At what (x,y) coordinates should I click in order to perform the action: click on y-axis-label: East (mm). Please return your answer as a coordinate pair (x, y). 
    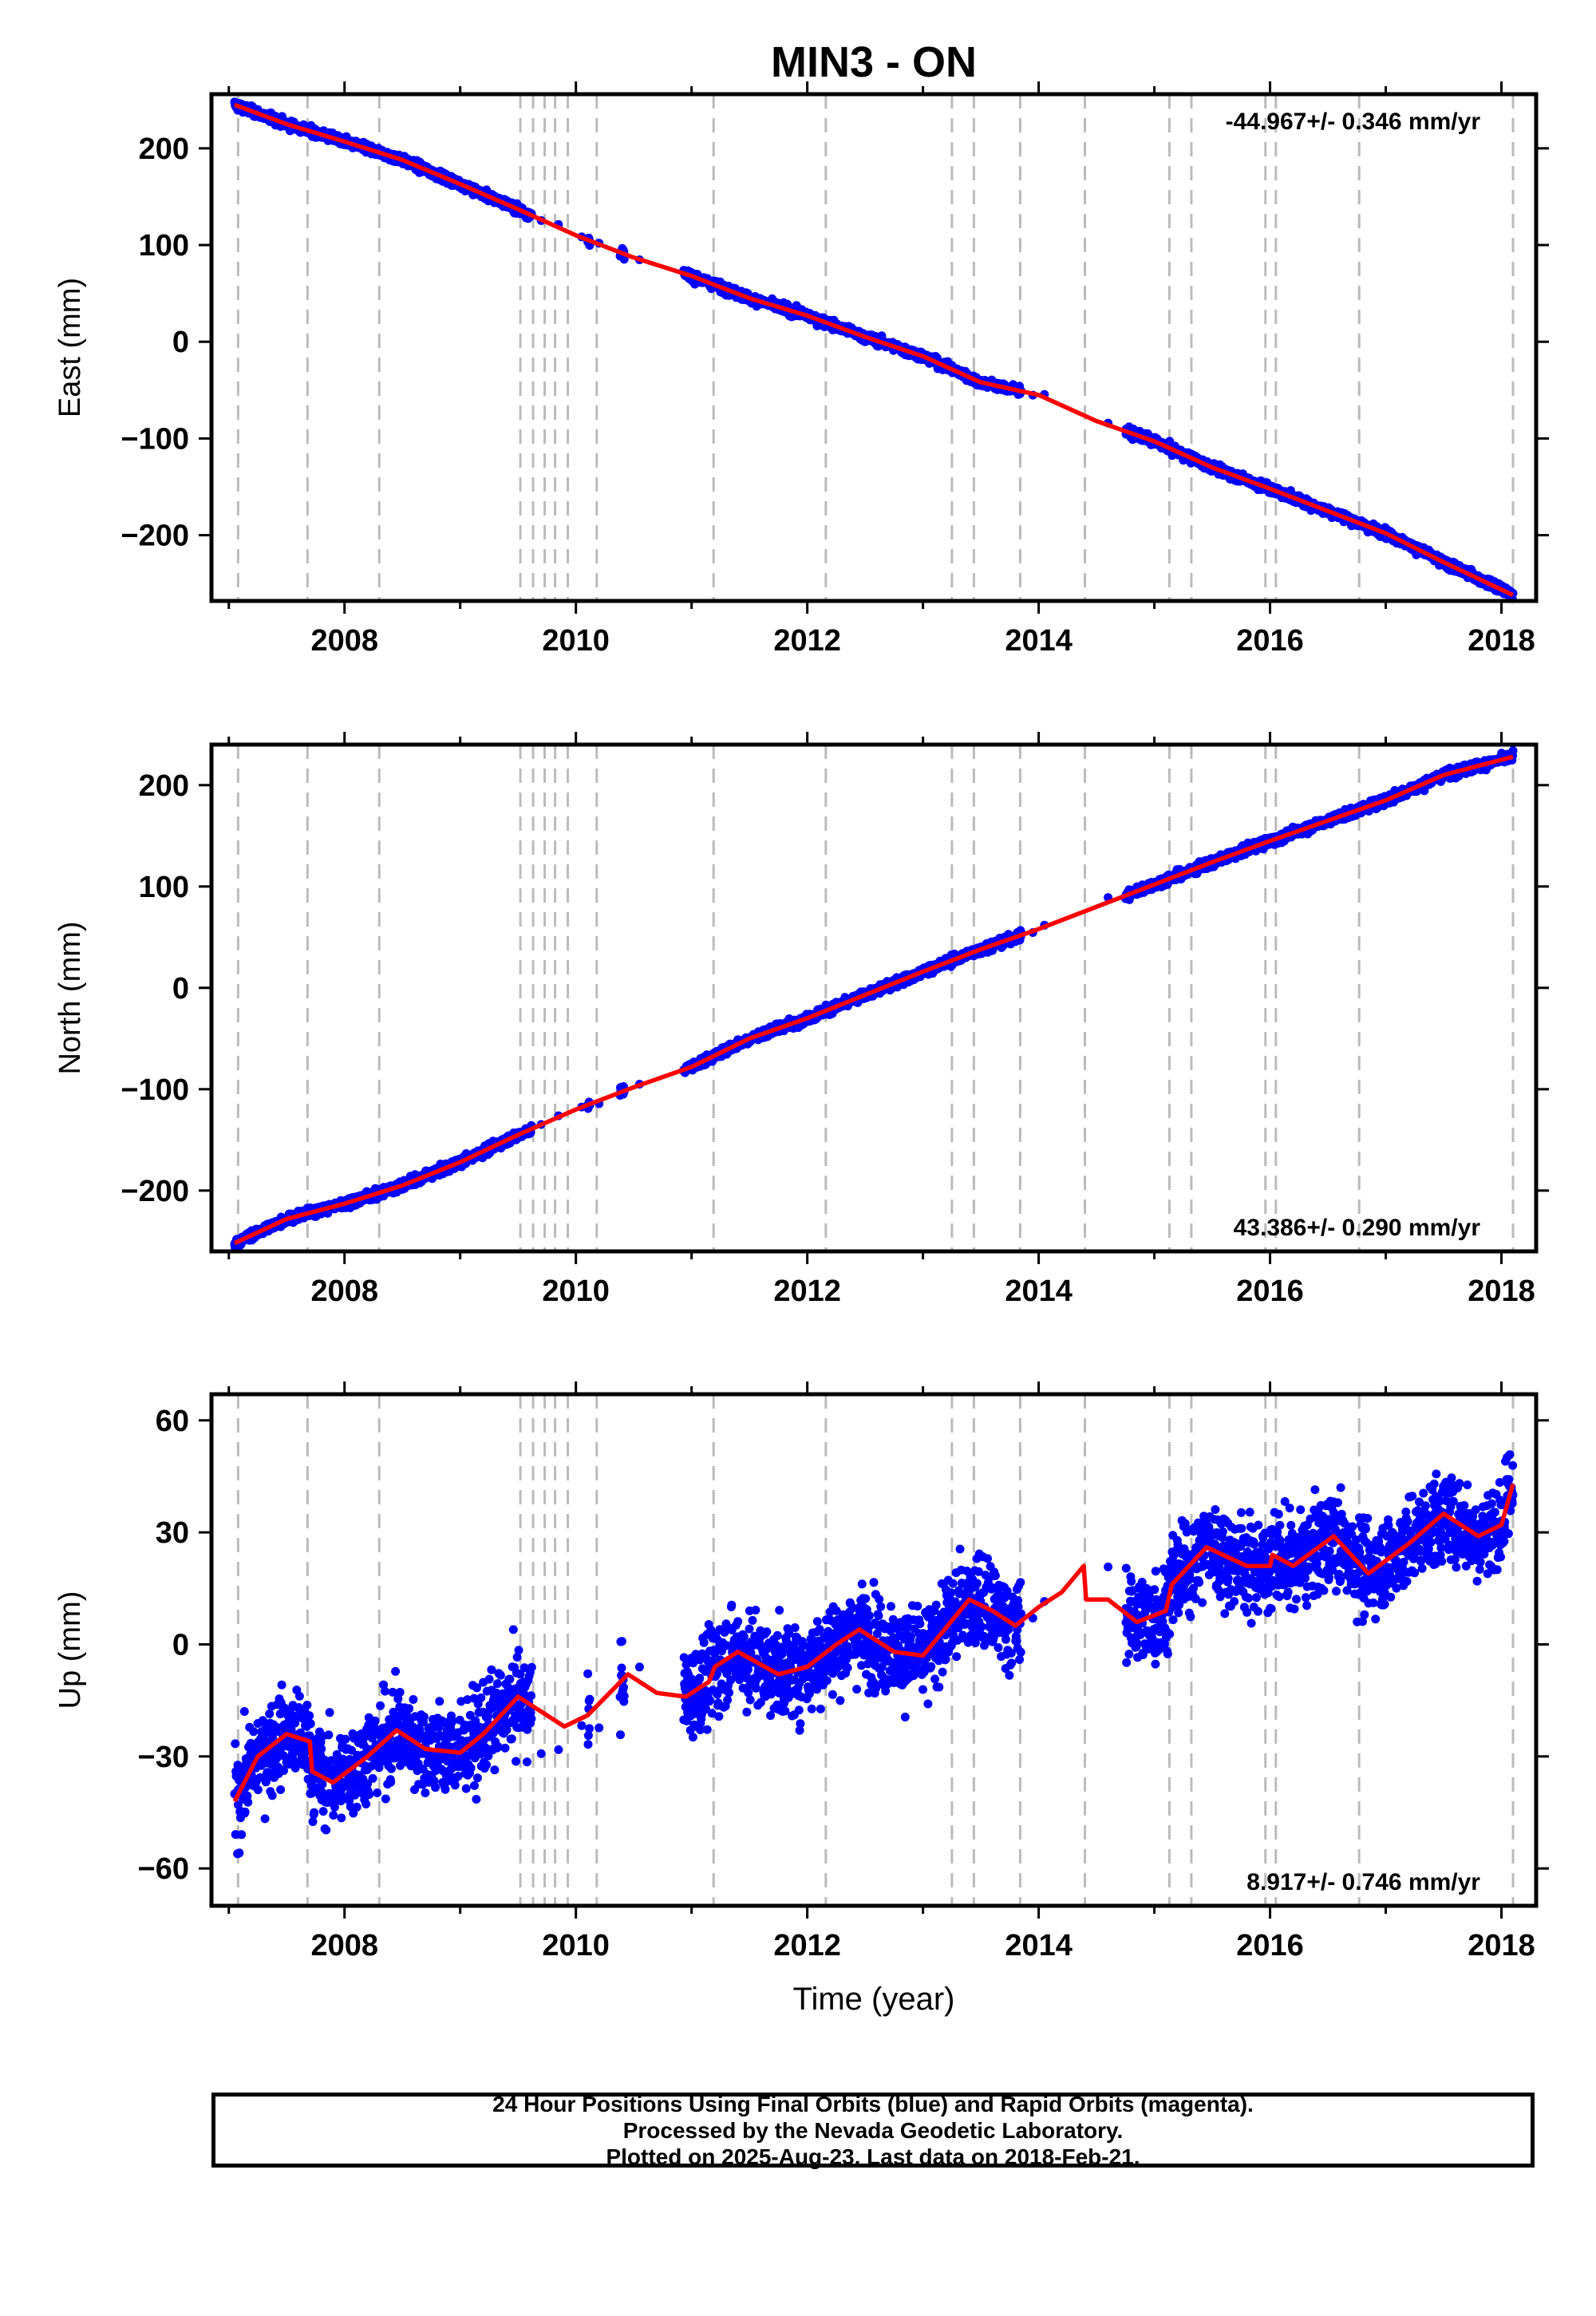
    Looking at the image, I should click on (70, 347).